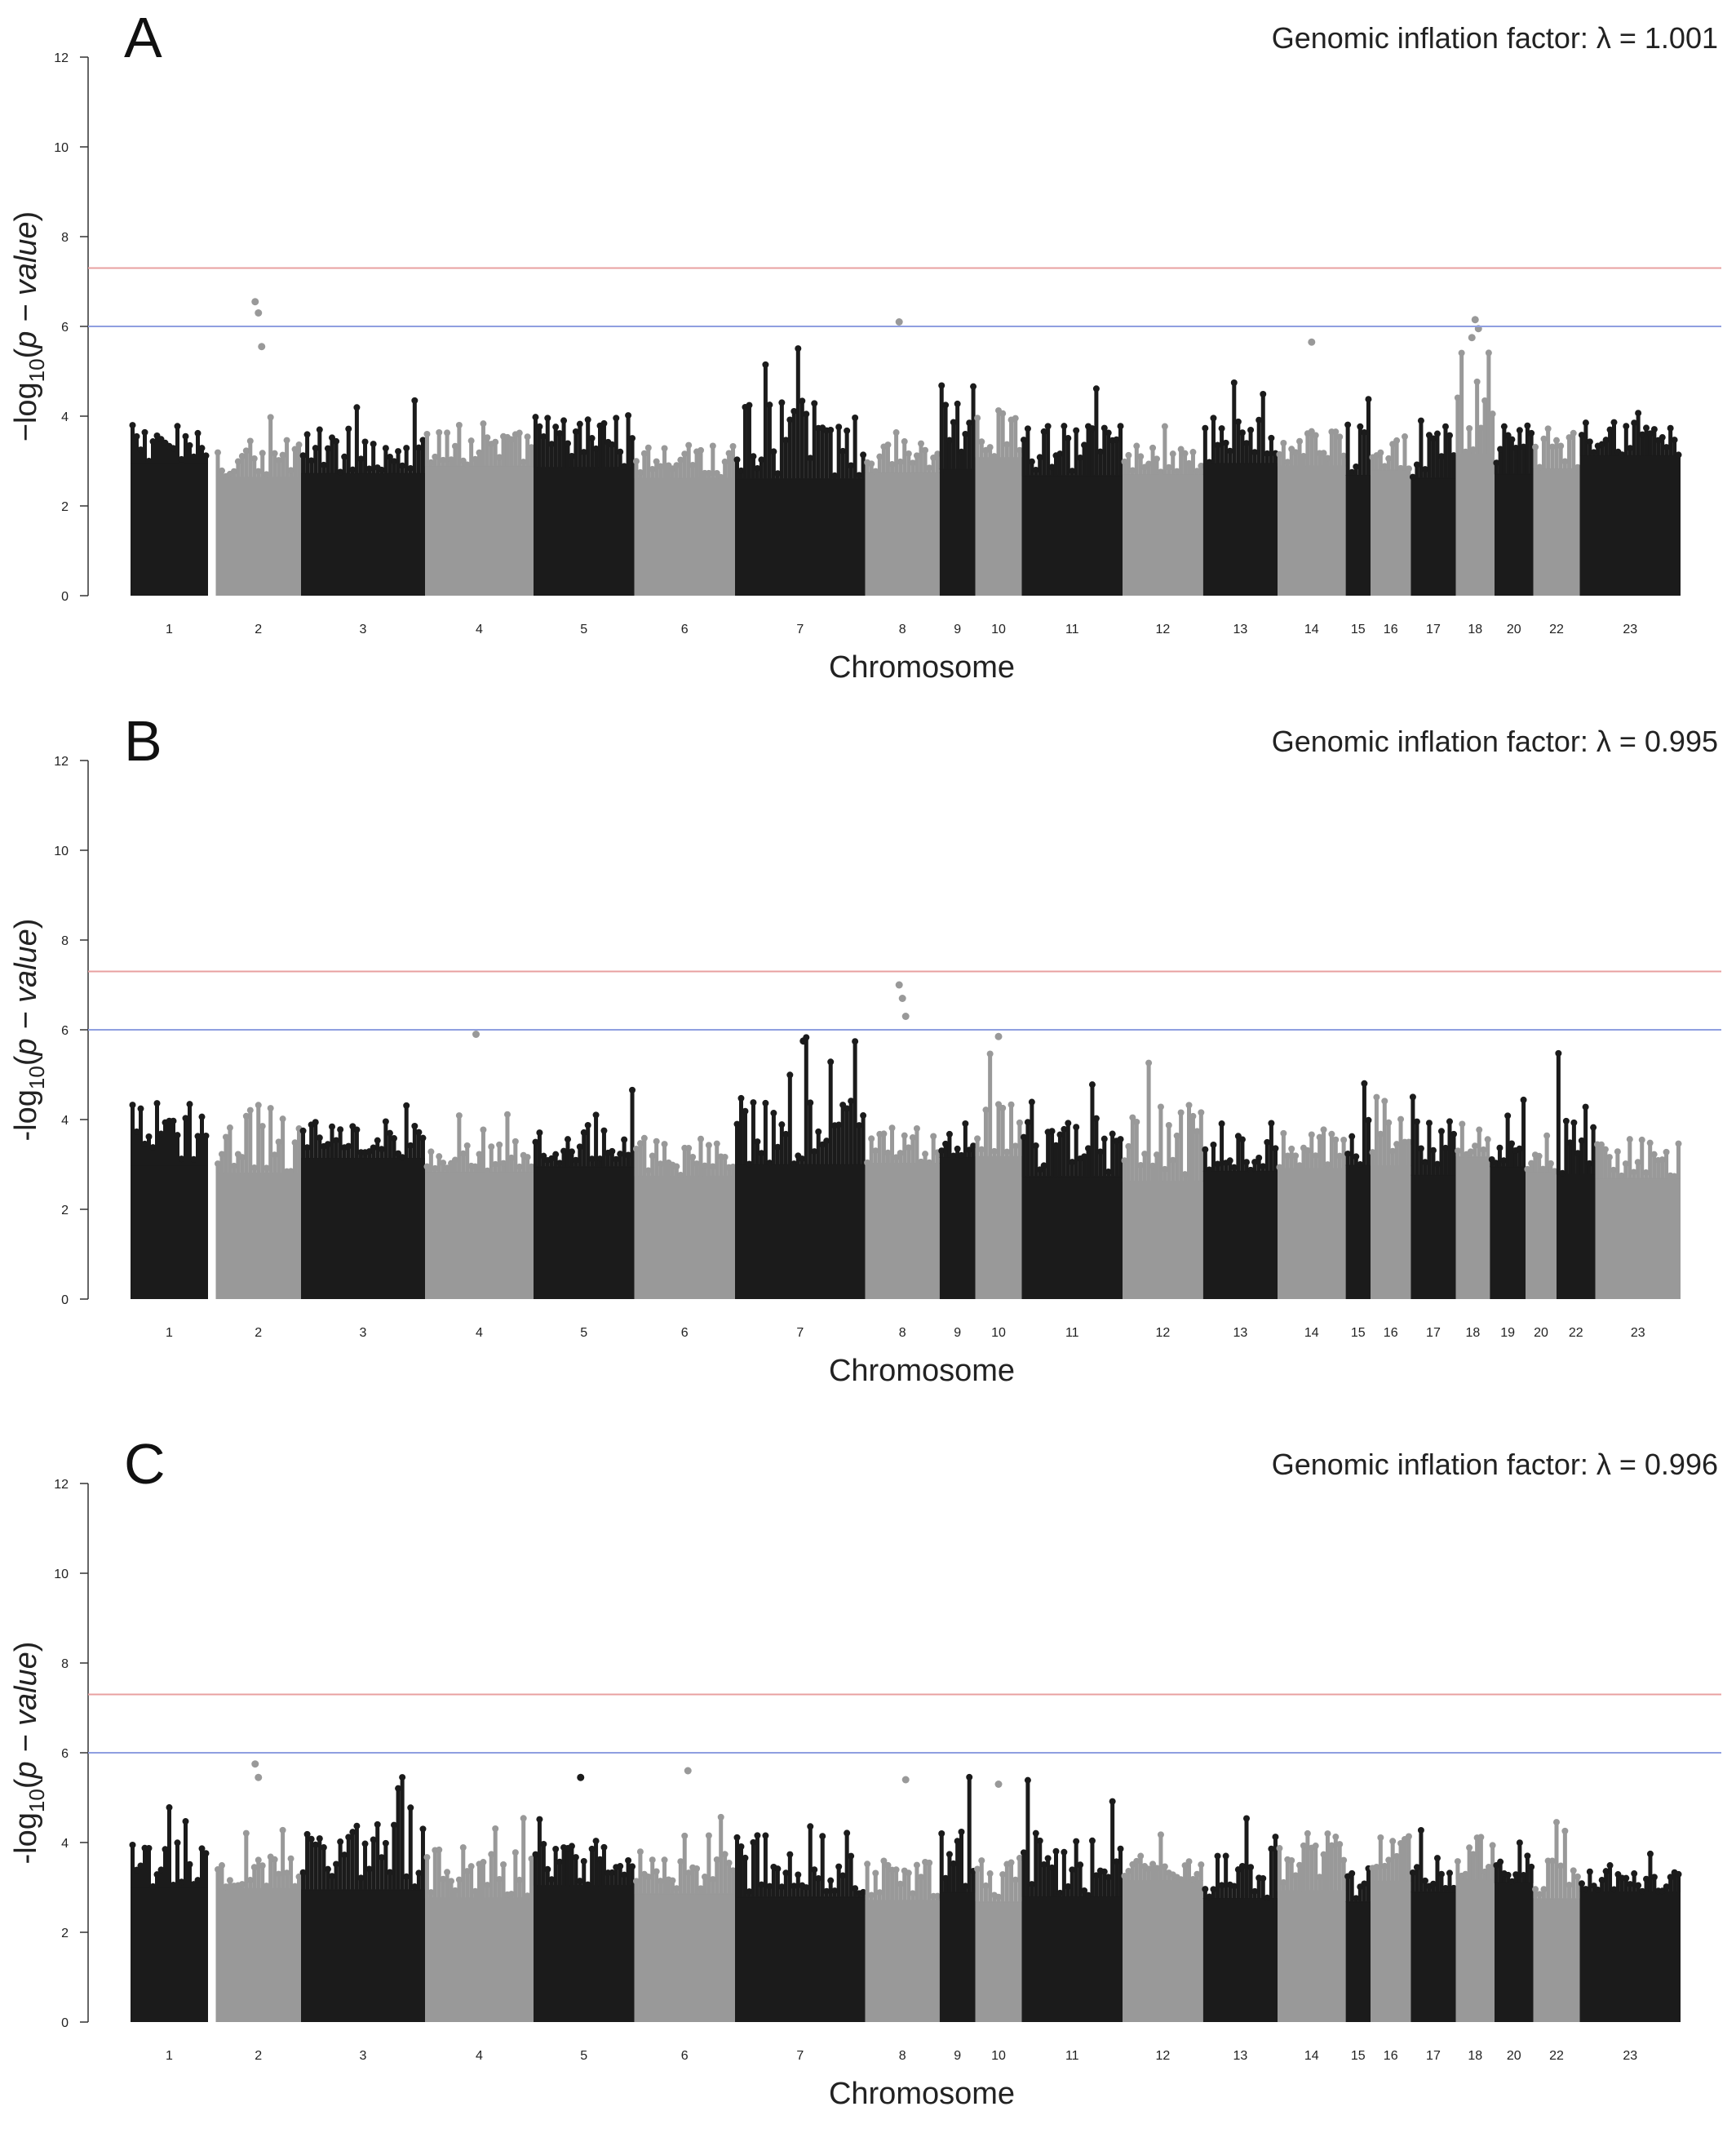 The height and width of the screenshot is (2142, 1736). Describe the element at coordinates (902, 2056) in the screenshot. I see `chromosome-label: 8` at that location.